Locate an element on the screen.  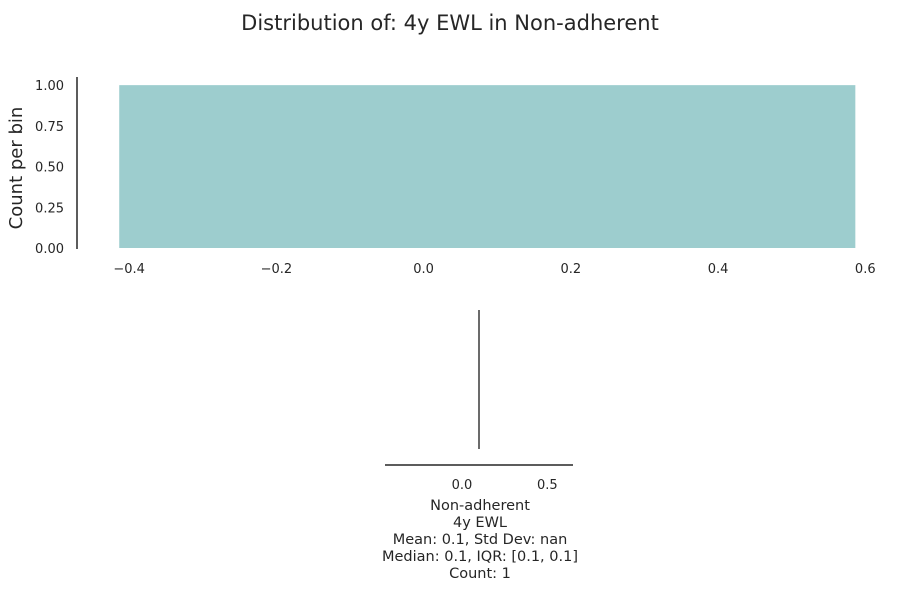
y-tick-label: 0.25 is located at coordinates (49, 208).